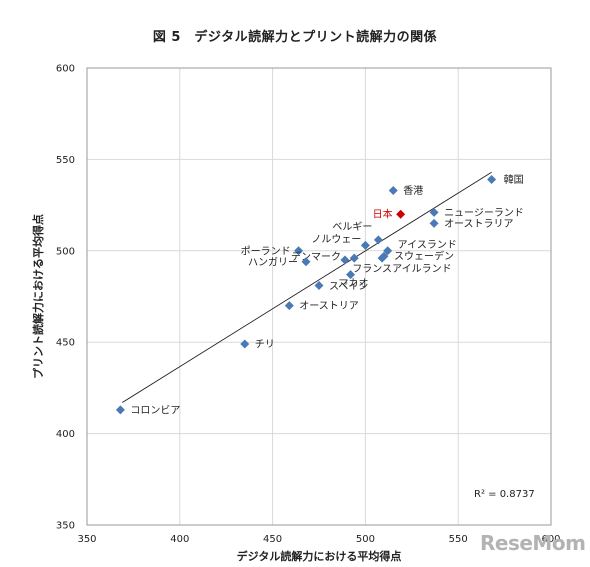 The height and width of the screenshot is (567, 590). Describe the element at coordinates (65, 526) in the screenshot. I see `y-tick-label: 350` at that location.